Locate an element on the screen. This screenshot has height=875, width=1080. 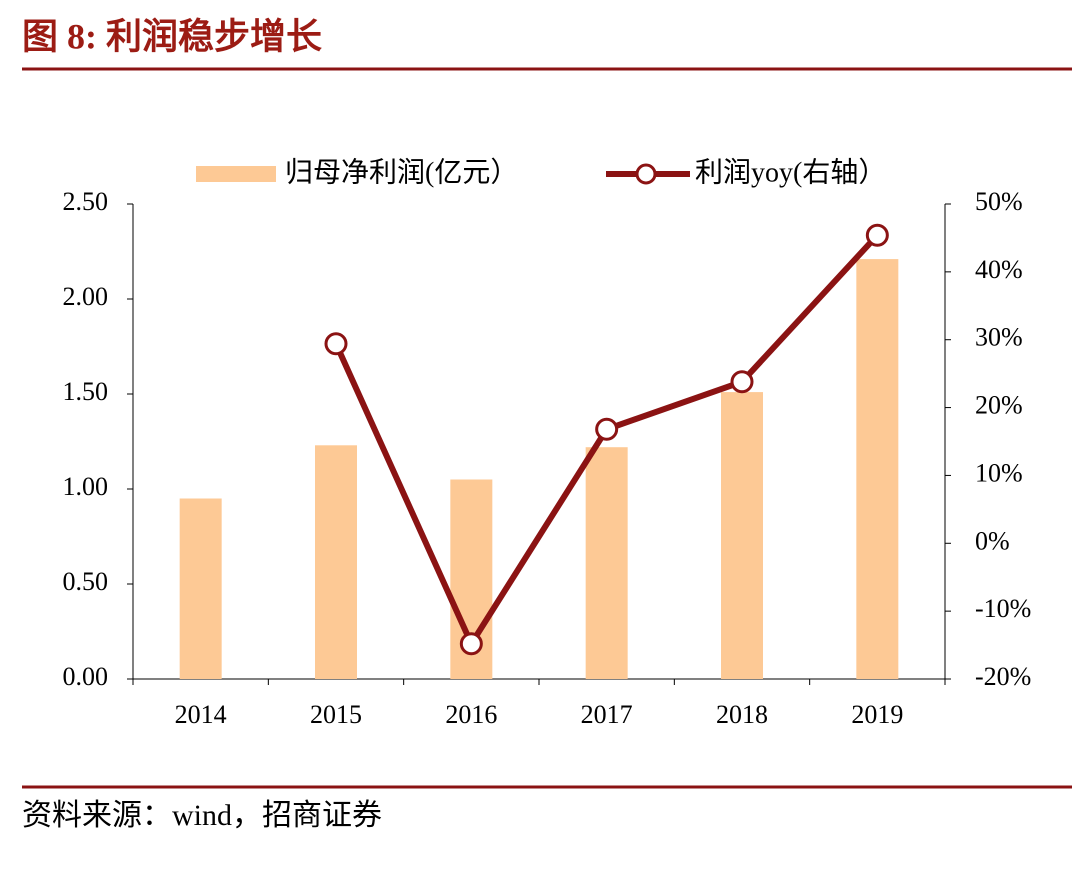
y-tick-label: 0.50 is located at coordinates (86, 581).